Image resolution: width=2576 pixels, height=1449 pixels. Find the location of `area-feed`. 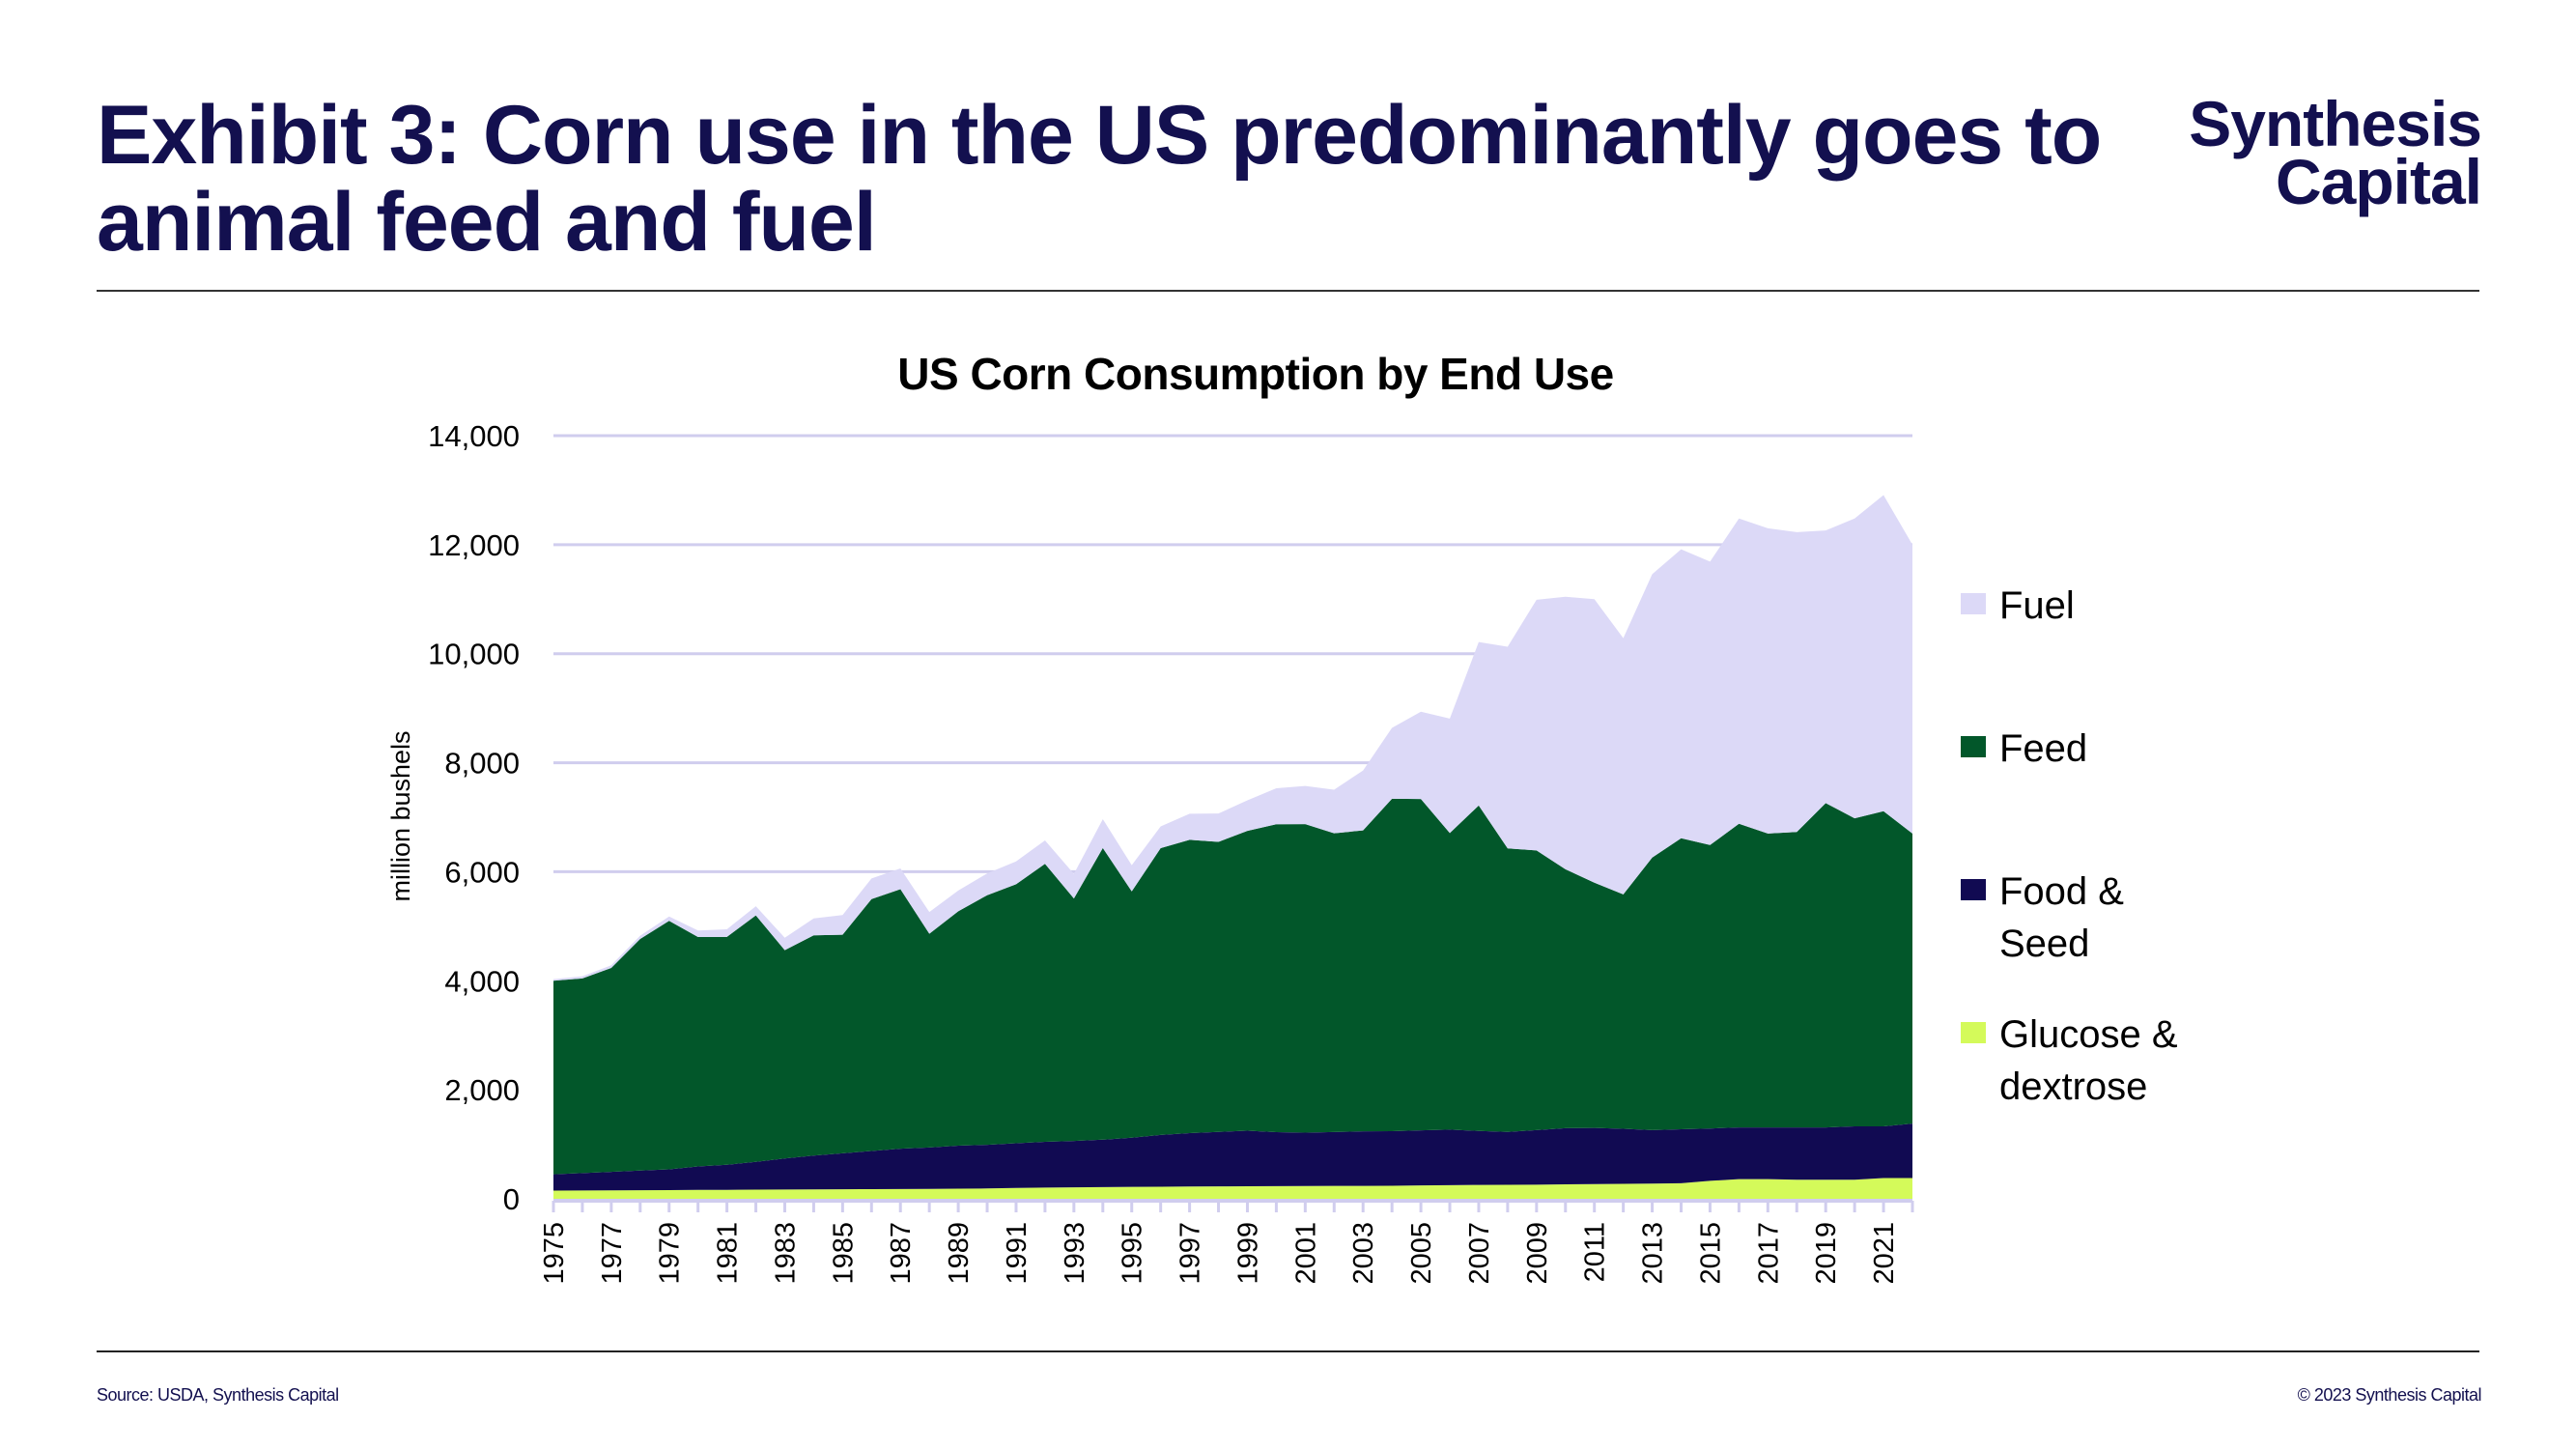

area-feed is located at coordinates (1232, 986).